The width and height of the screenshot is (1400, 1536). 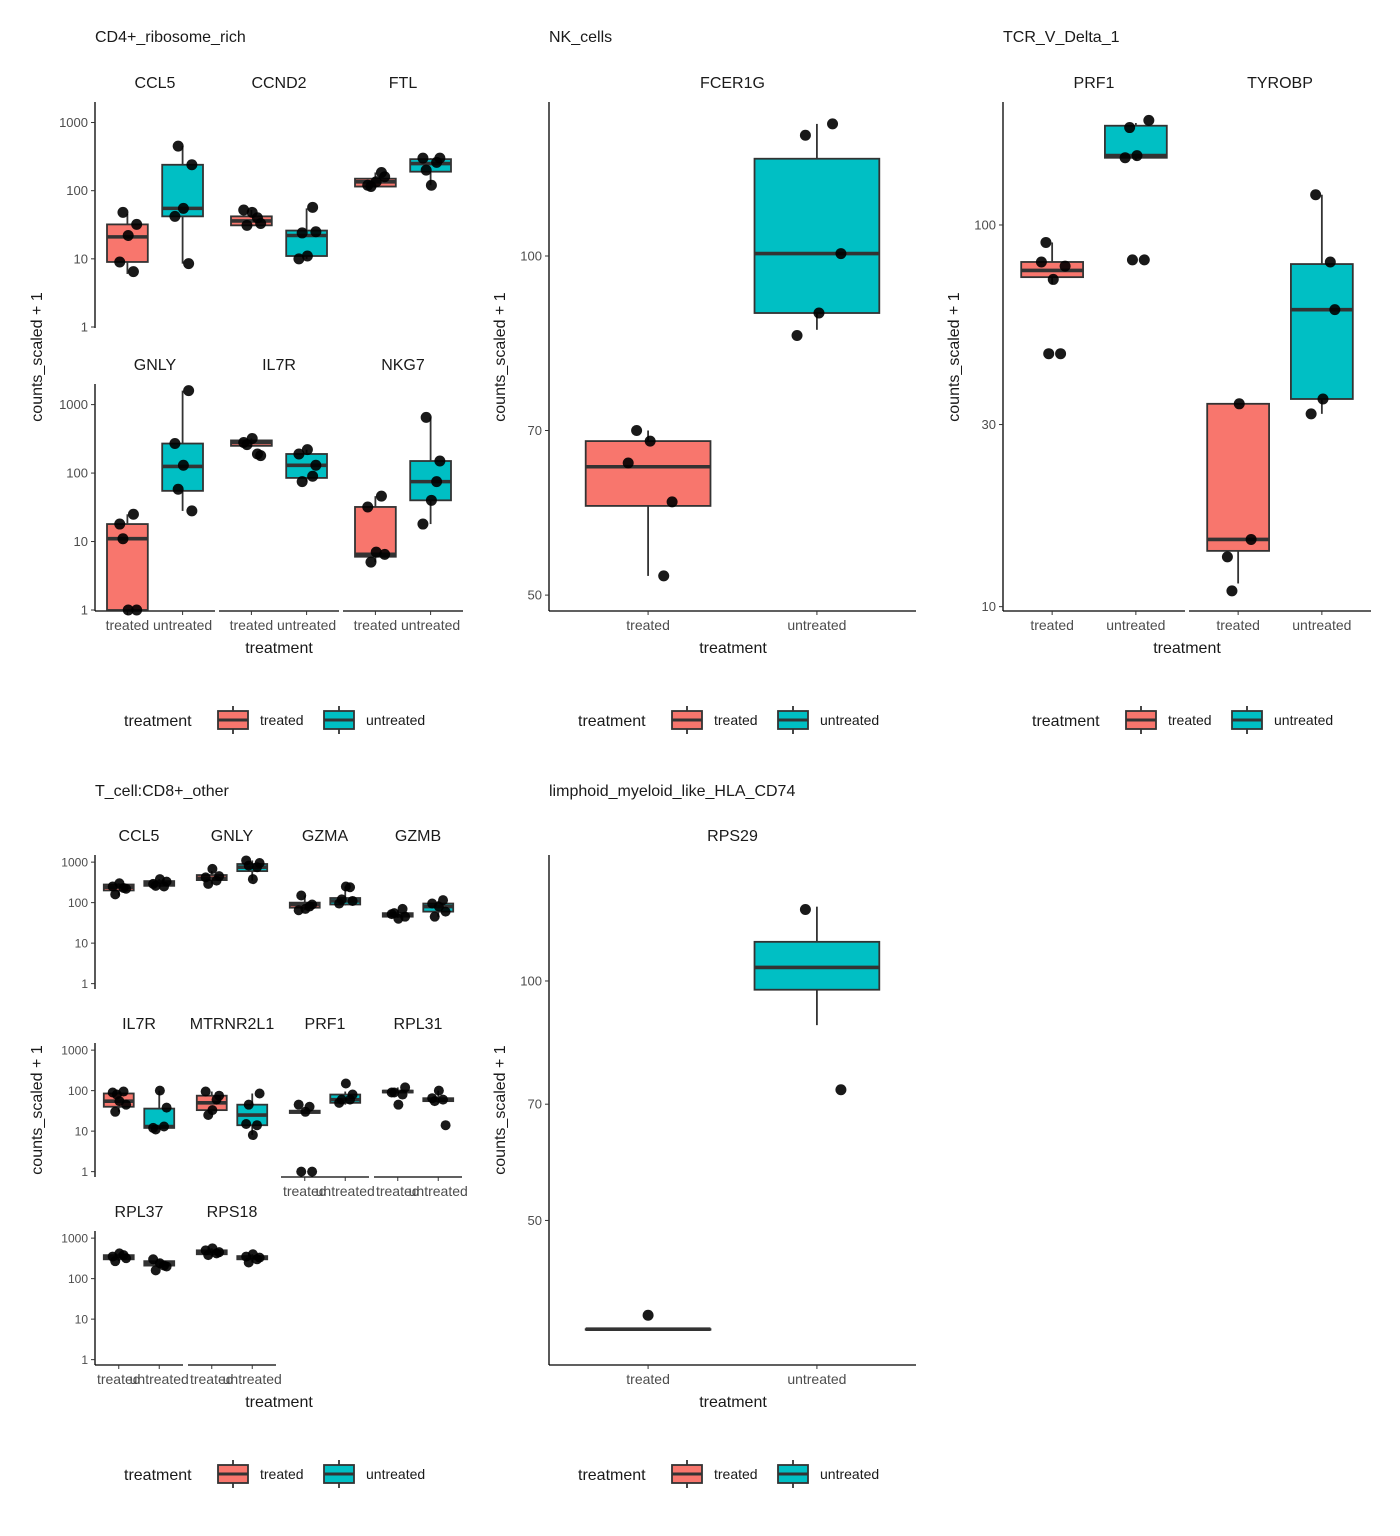 What do you see at coordinates (232, 1024) in the screenshot?
I see `facet-label: MTRNR2L1` at bounding box center [232, 1024].